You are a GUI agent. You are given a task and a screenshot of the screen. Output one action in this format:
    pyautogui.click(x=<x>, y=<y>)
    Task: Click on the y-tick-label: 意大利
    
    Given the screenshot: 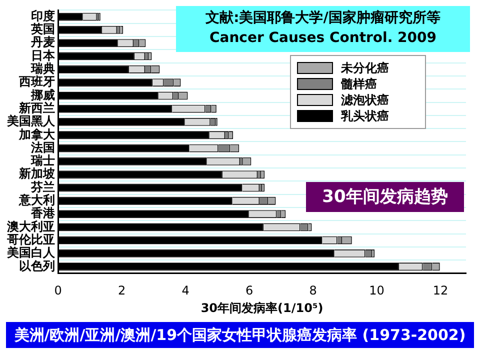 What is the action you would take?
    pyautogui.click(x=36, y=200)
    